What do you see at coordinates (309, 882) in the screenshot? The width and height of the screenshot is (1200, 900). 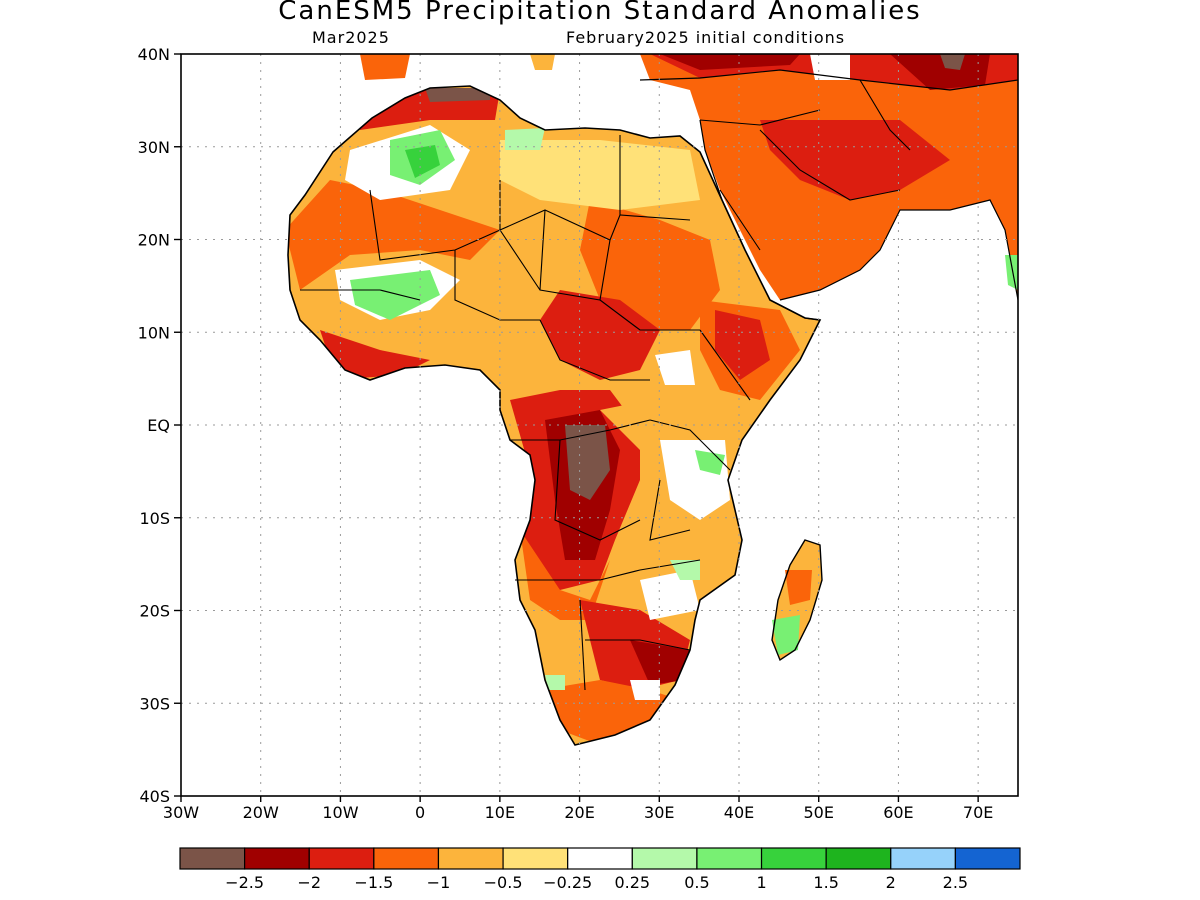 I see `colorbar-label: −2` at bounding box center [309, 882].